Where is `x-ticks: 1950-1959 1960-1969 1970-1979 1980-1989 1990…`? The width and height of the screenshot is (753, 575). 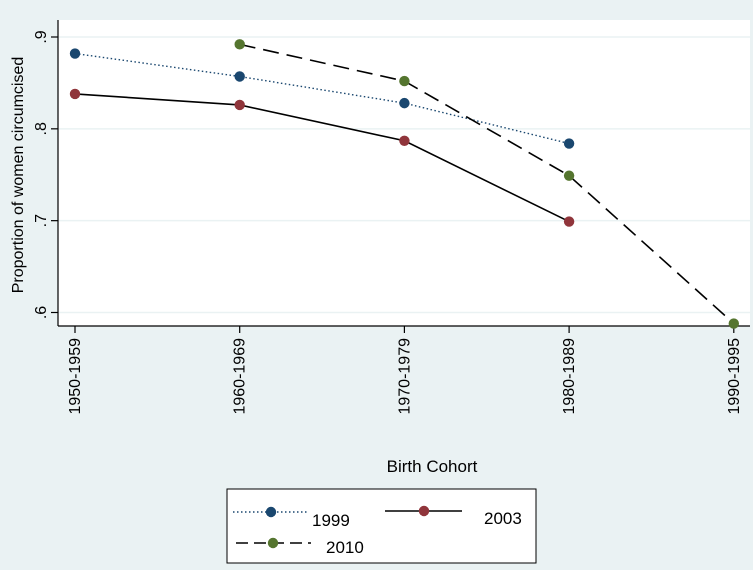 x-ticks: 1950-1959 1960-1969 1970-1979 1980-1989 1990… is located at coordinates (405, 370).